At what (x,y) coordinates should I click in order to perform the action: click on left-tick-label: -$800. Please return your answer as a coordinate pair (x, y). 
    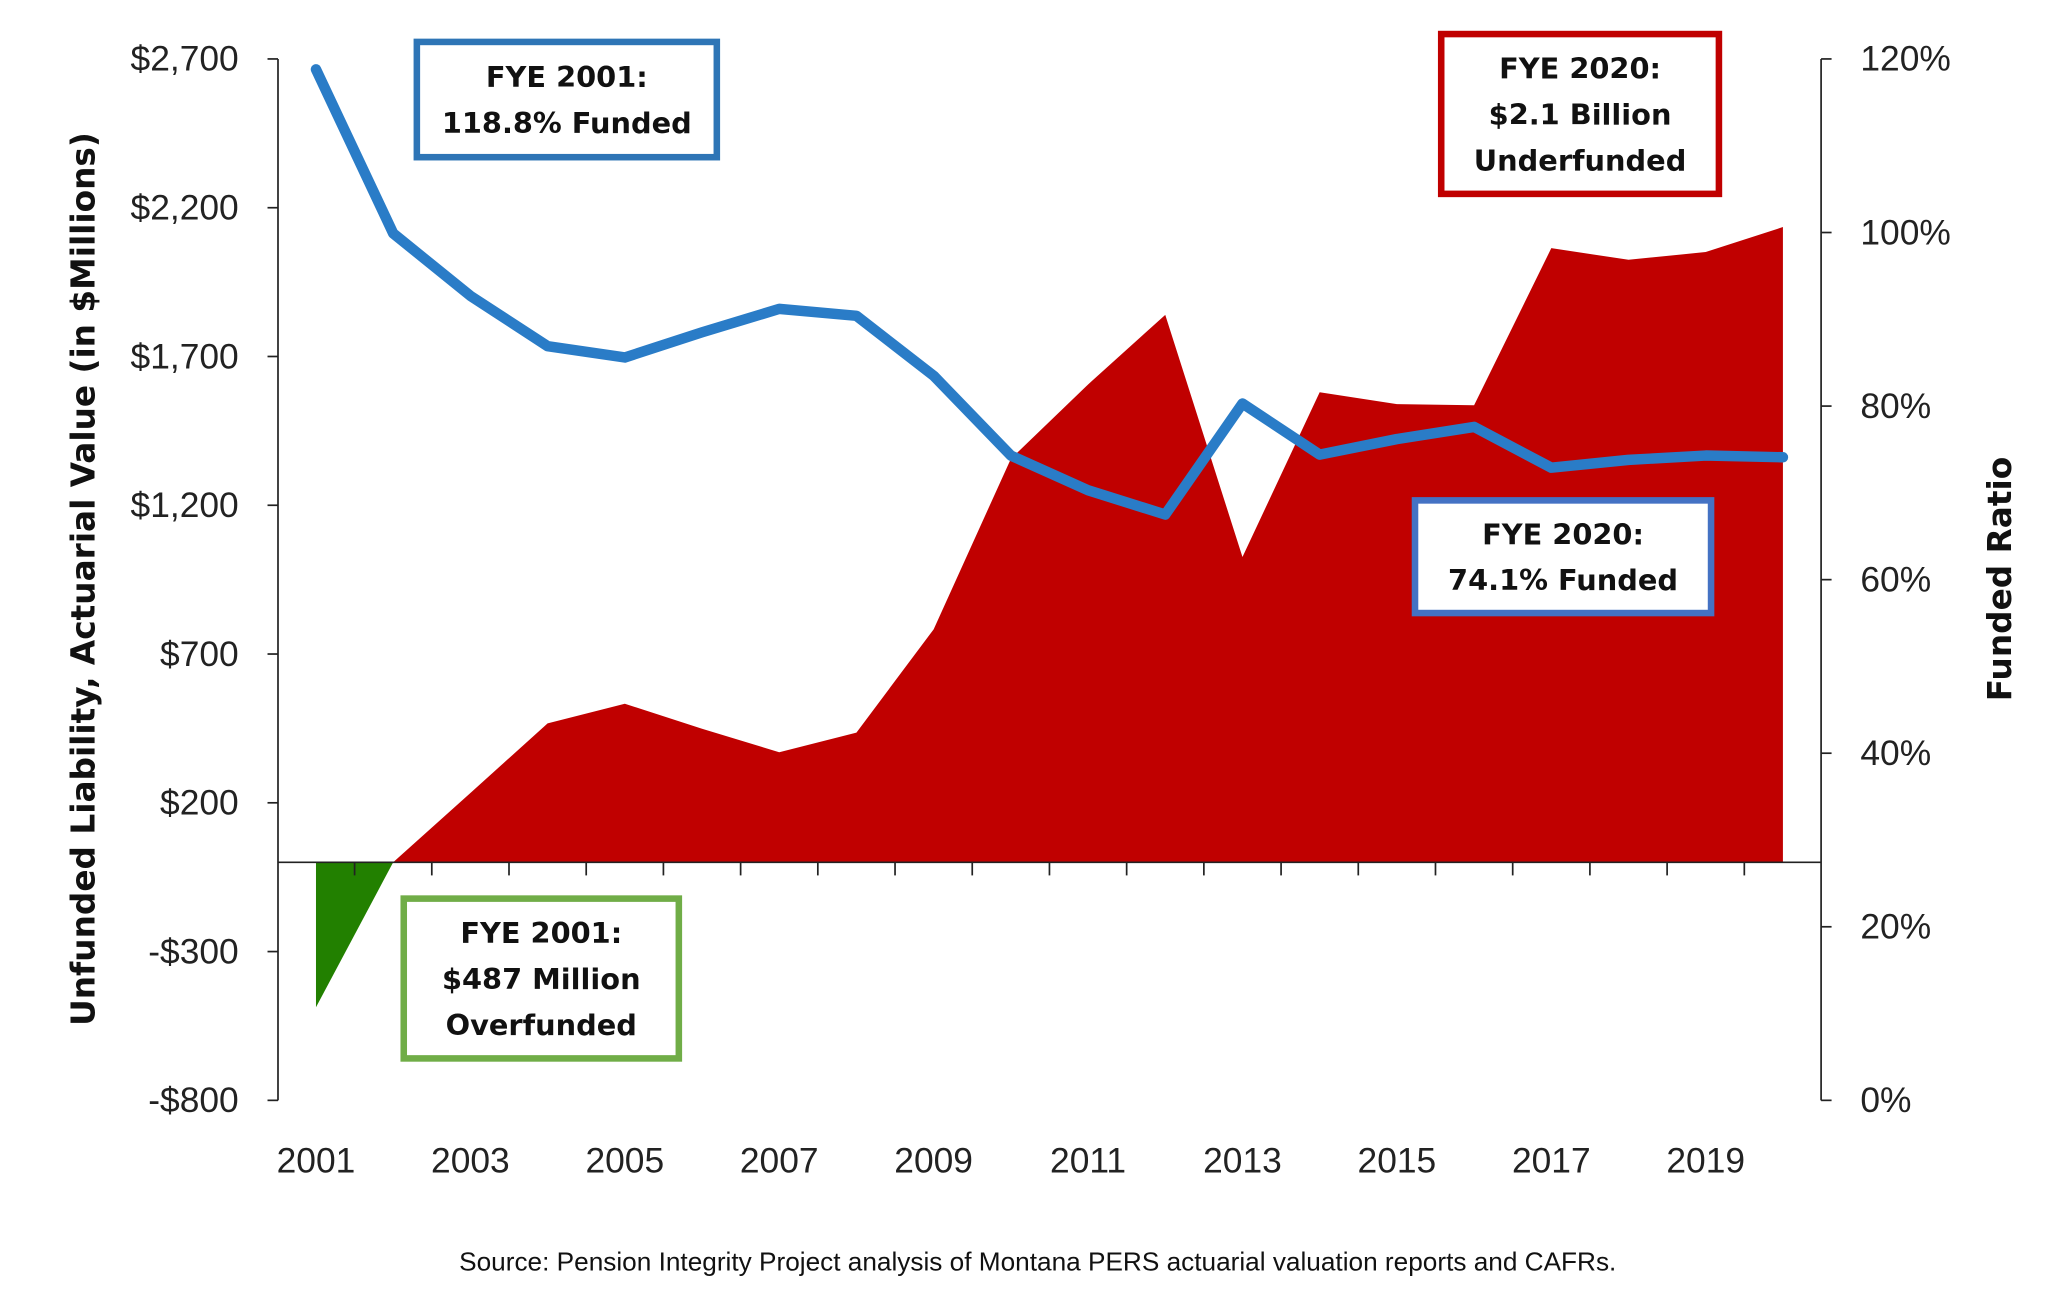
    Looking at the image, I should click on (193, 1100).